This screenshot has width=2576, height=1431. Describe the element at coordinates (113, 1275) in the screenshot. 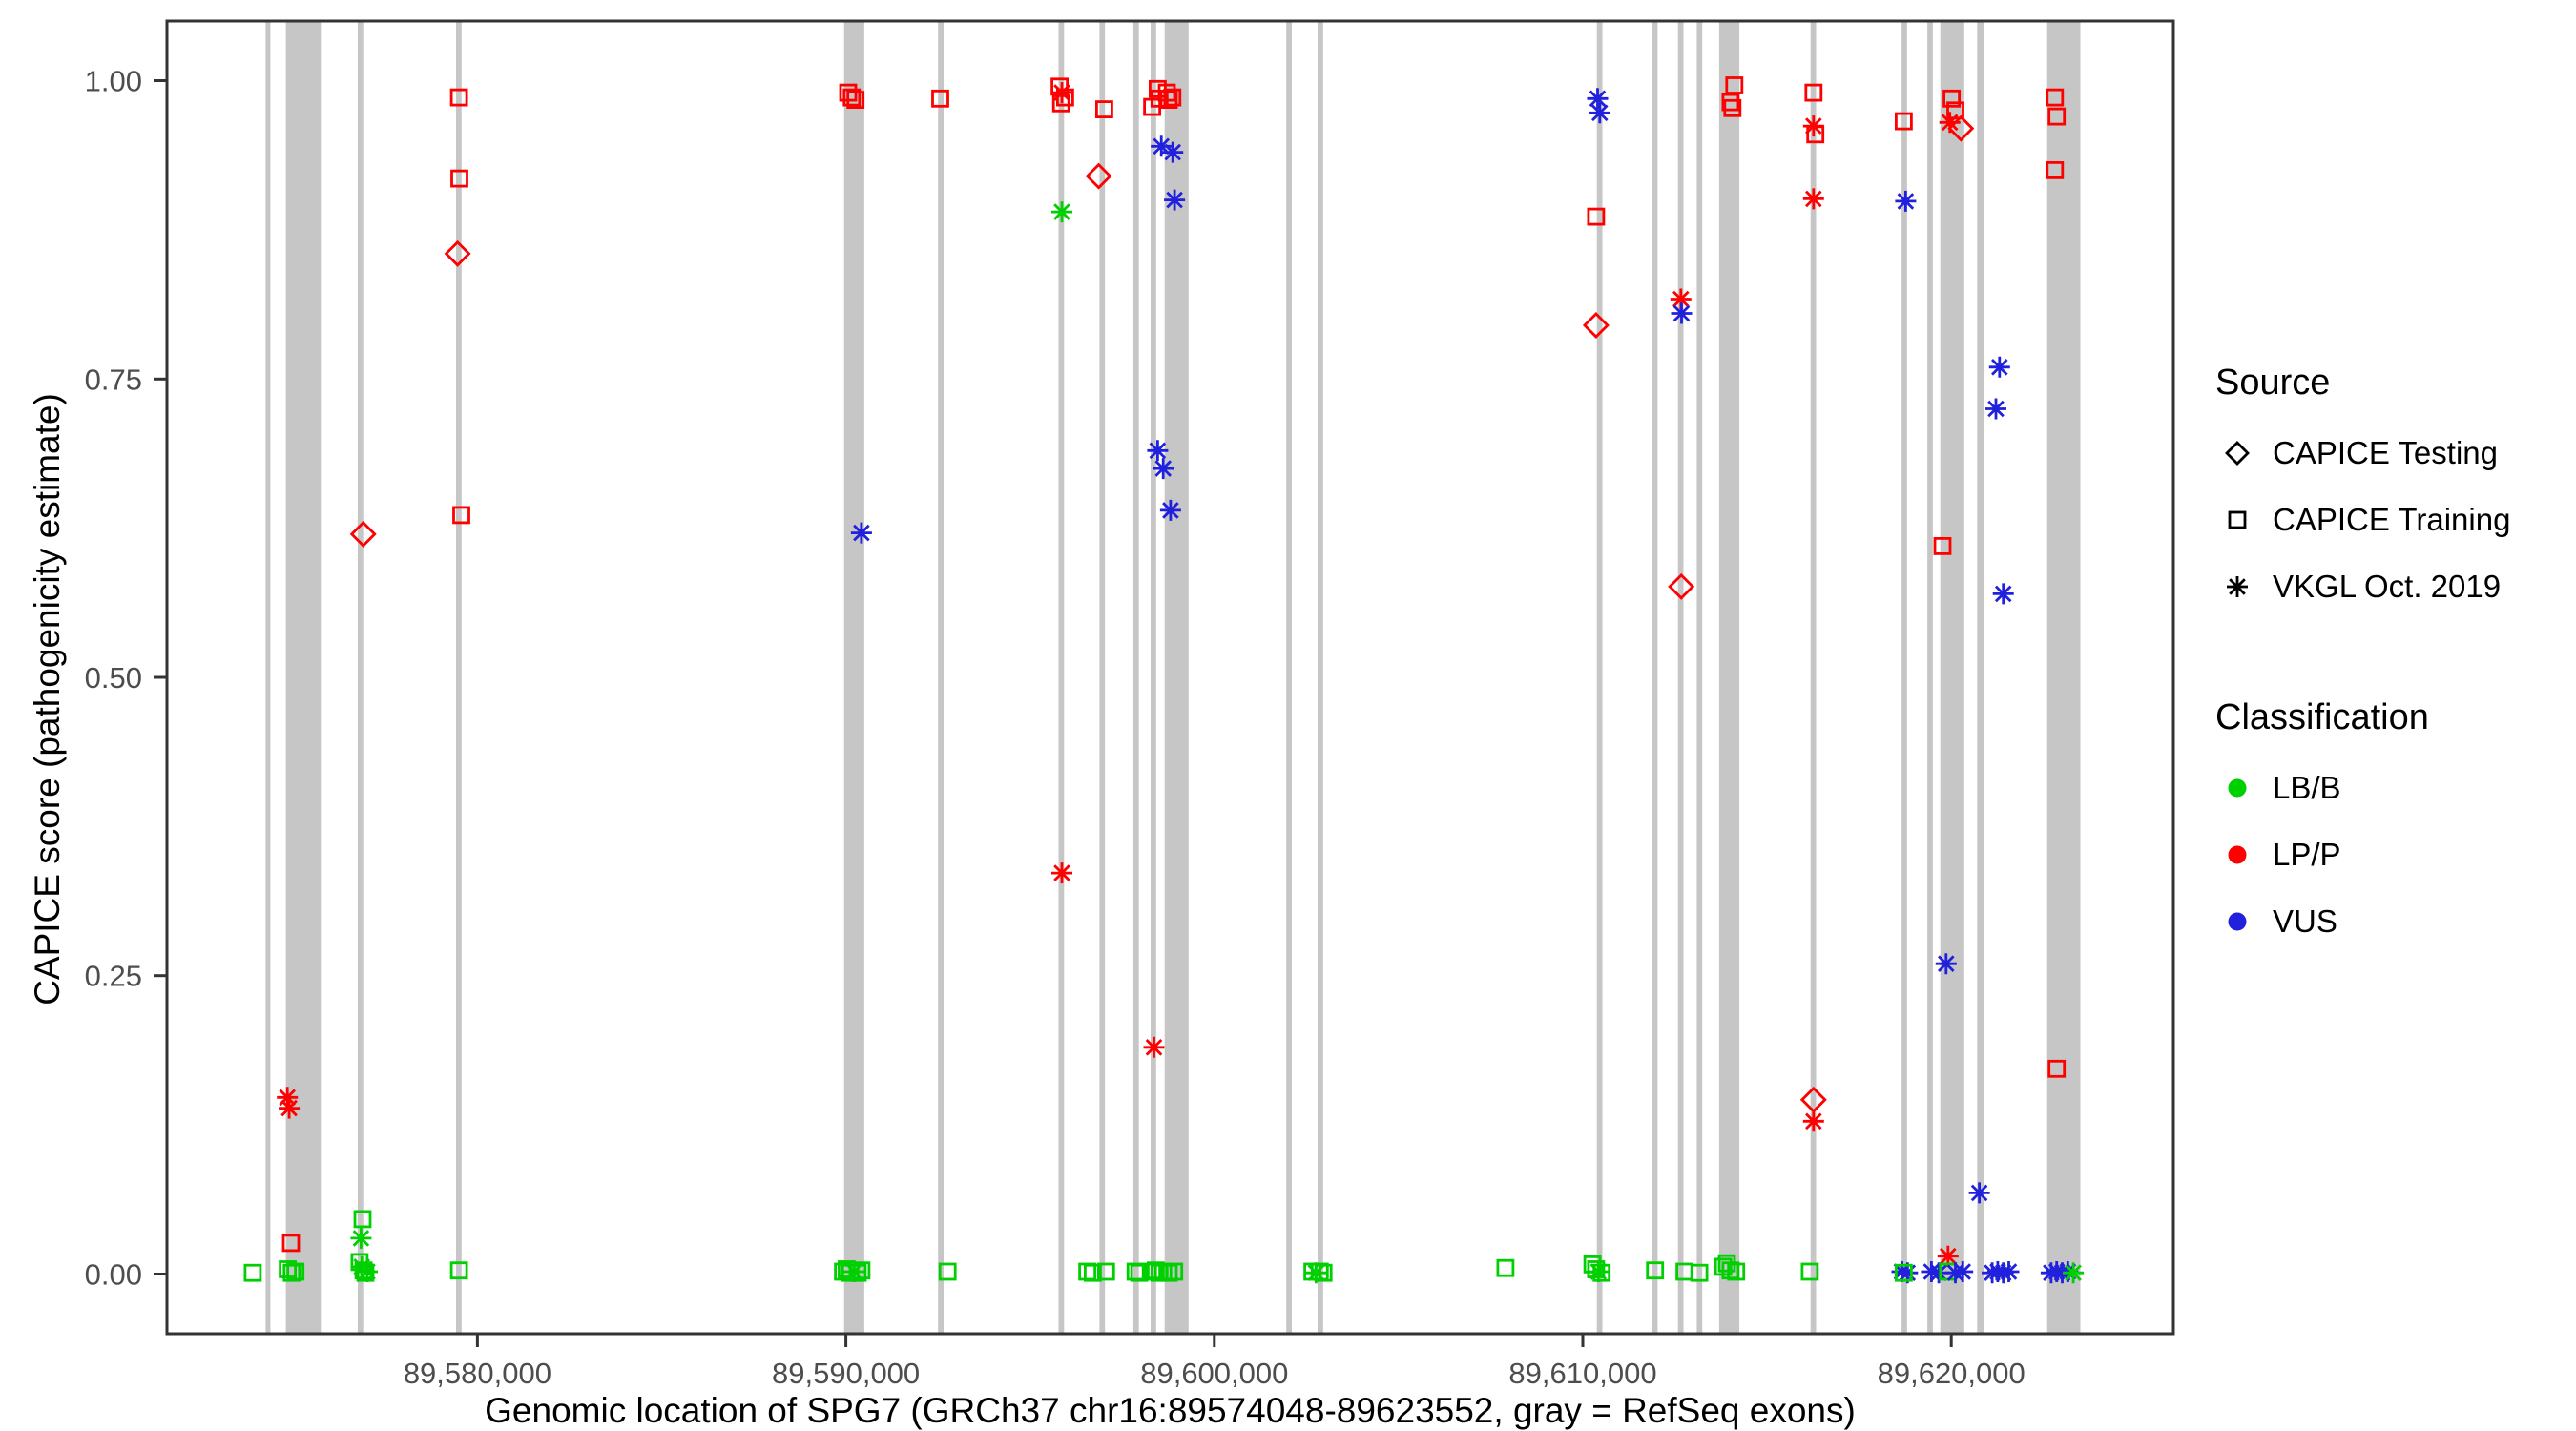

I see `y-tick-label: 0.00` at that location.